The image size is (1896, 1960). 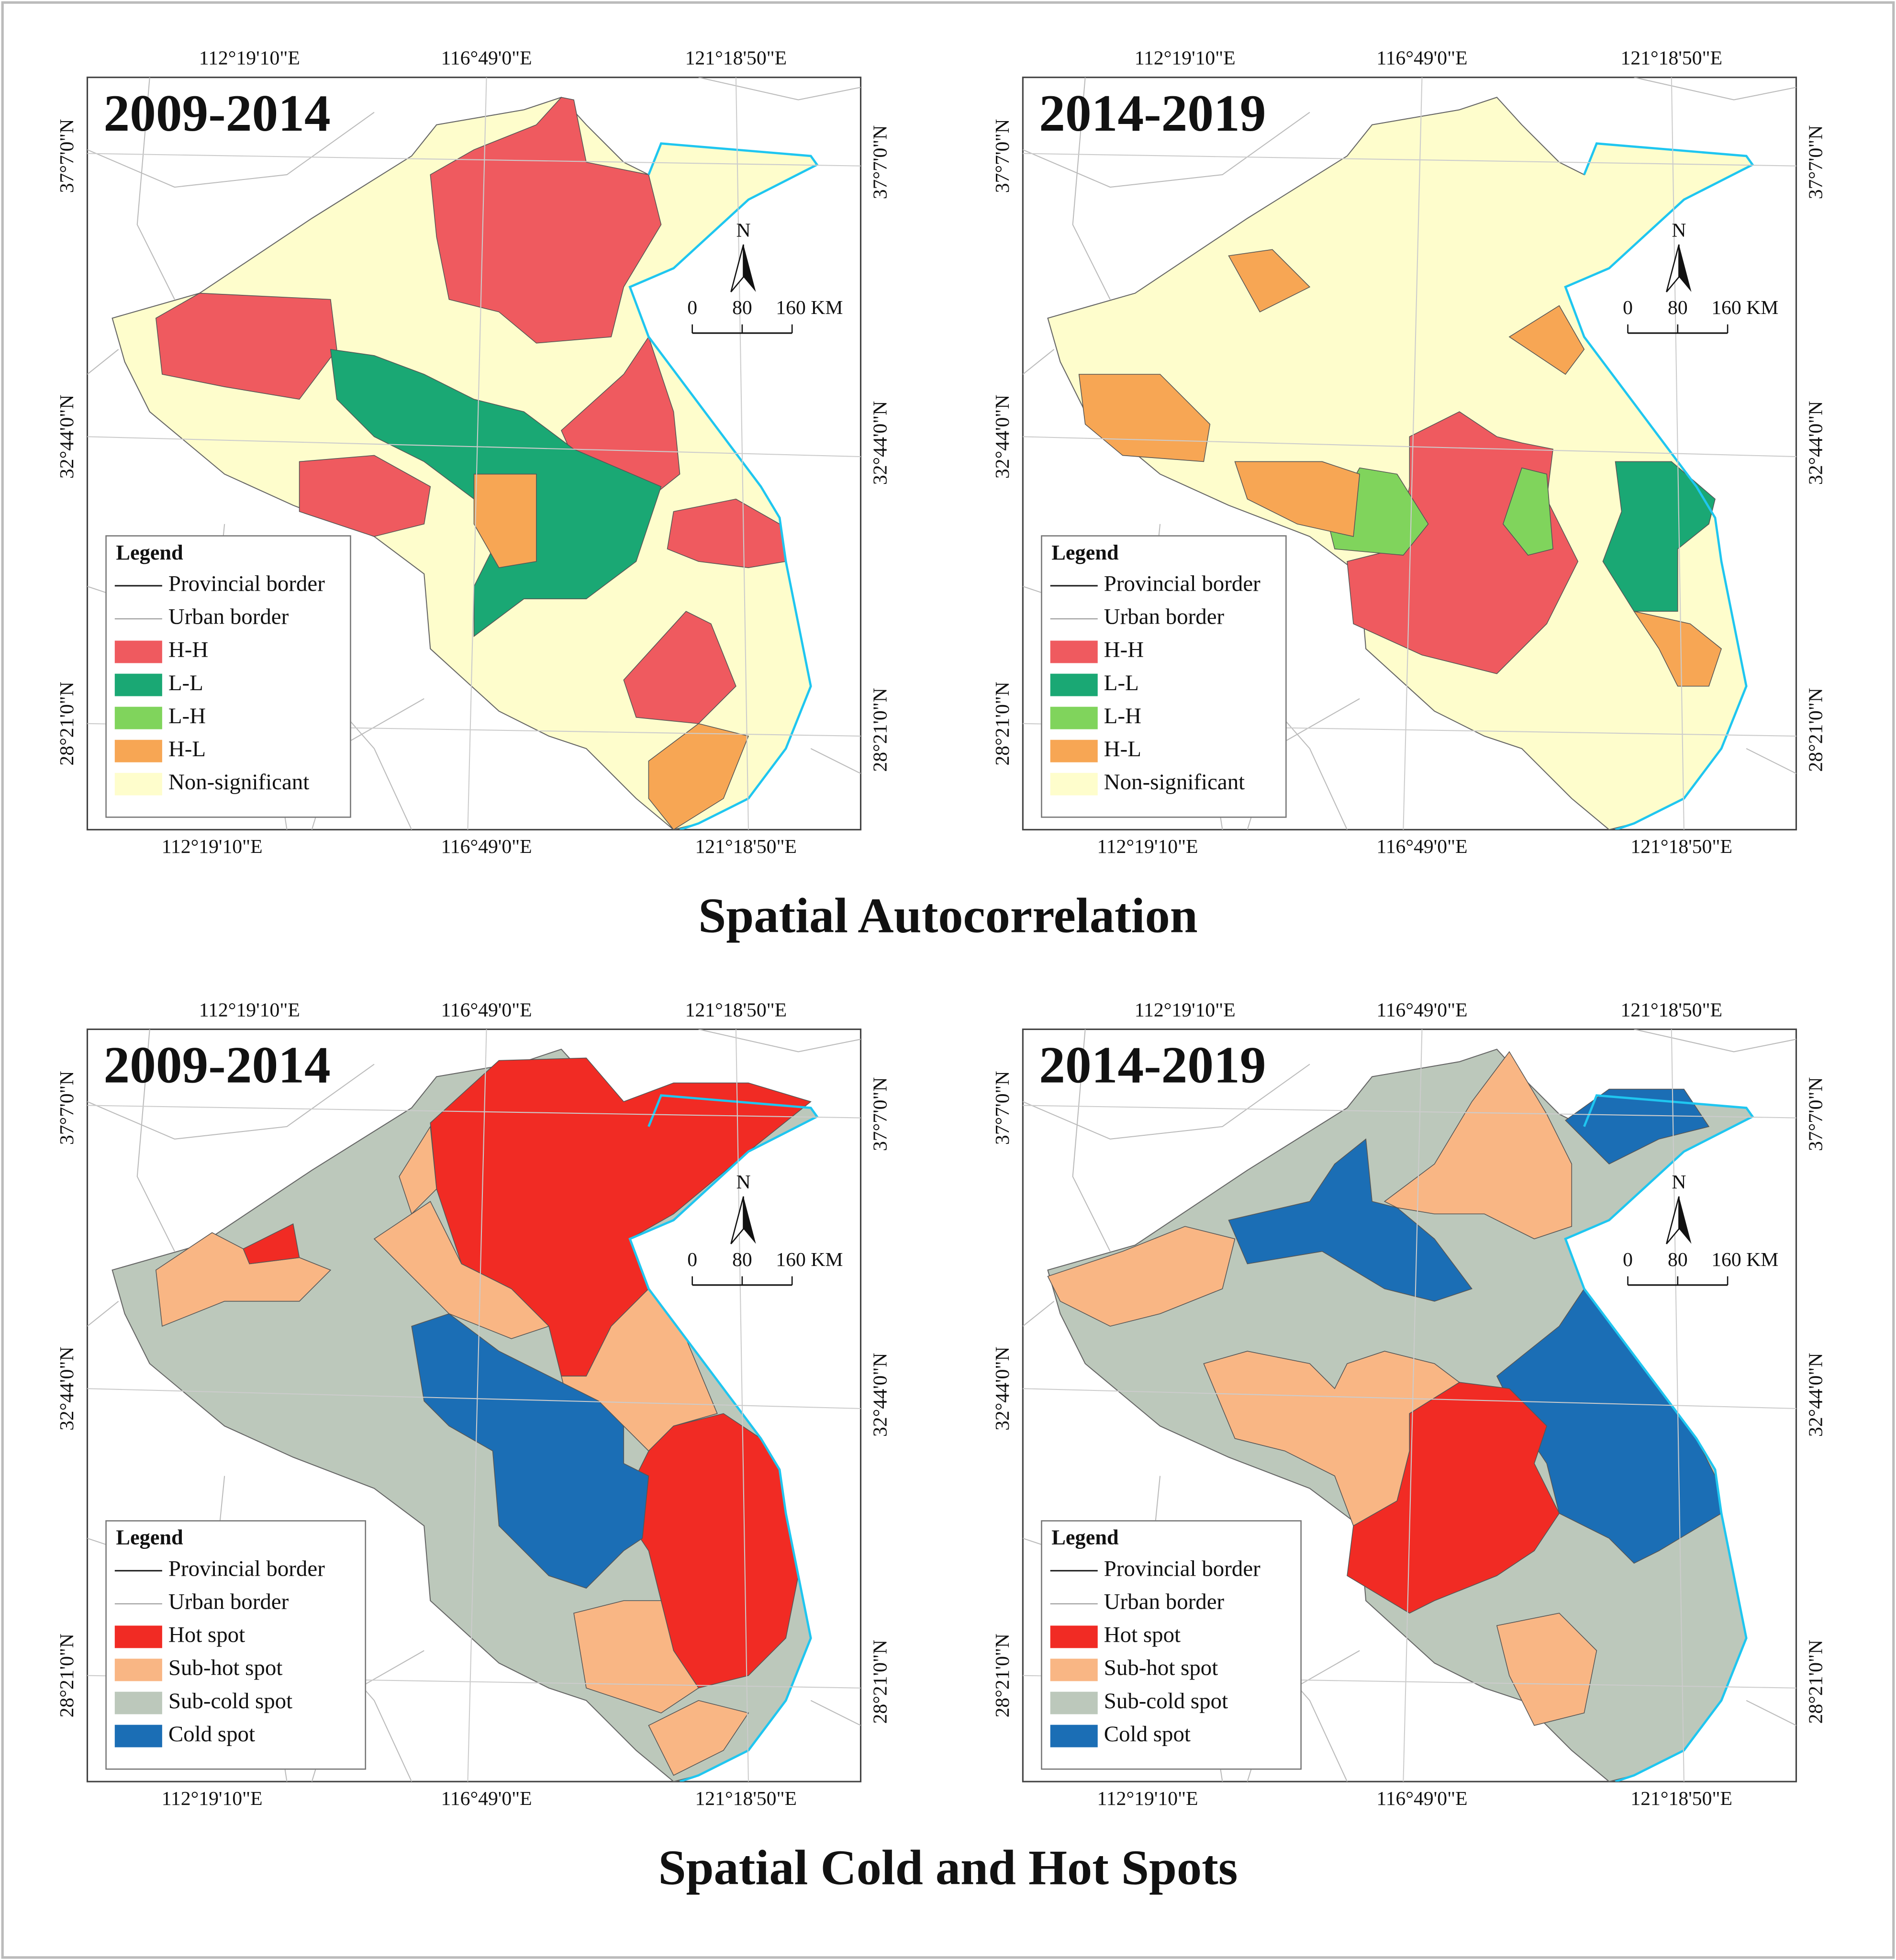 I want to click on legend-label: Sub-hot spot, so click(x=225, y=1668).